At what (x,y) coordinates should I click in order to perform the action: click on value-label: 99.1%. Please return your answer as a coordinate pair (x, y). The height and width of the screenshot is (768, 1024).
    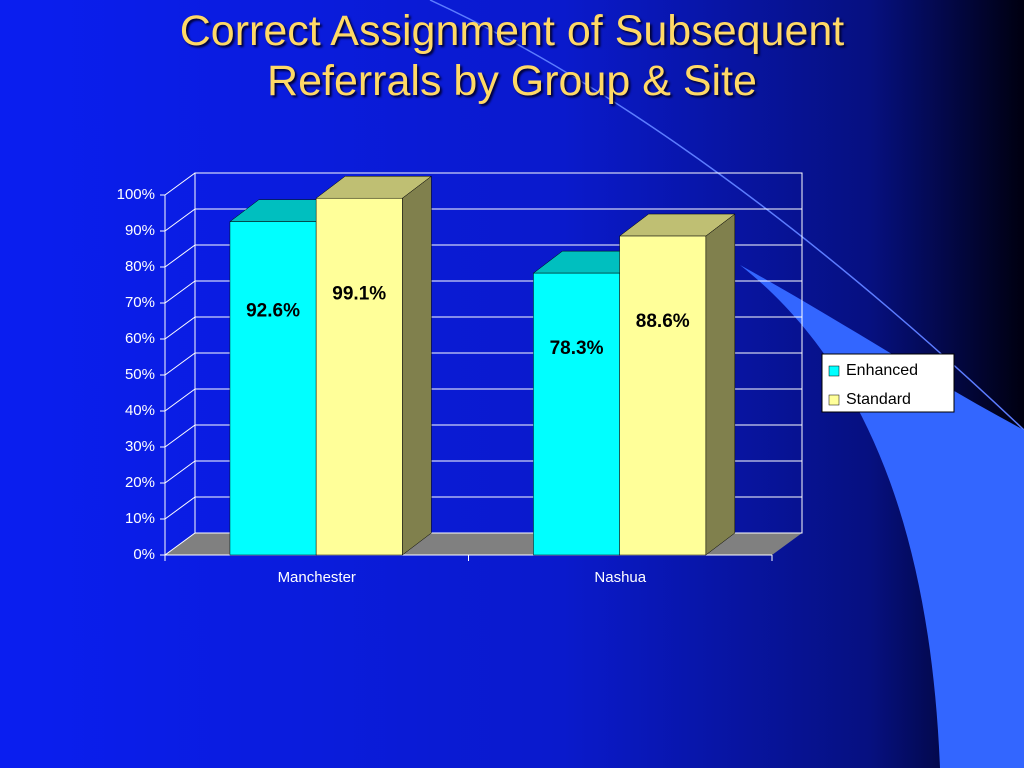
    Looking at the image, I should click on (359, 294).